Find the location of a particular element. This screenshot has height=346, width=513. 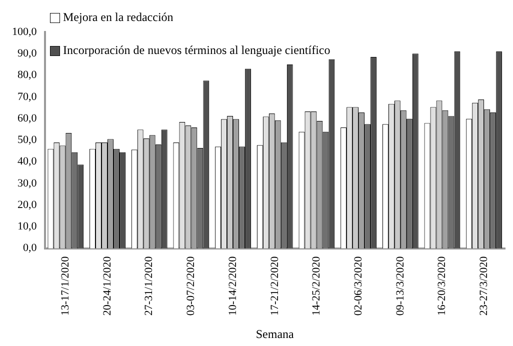

x-tick-label: 10-14/2/2020 is located at coordinates (232, 286).